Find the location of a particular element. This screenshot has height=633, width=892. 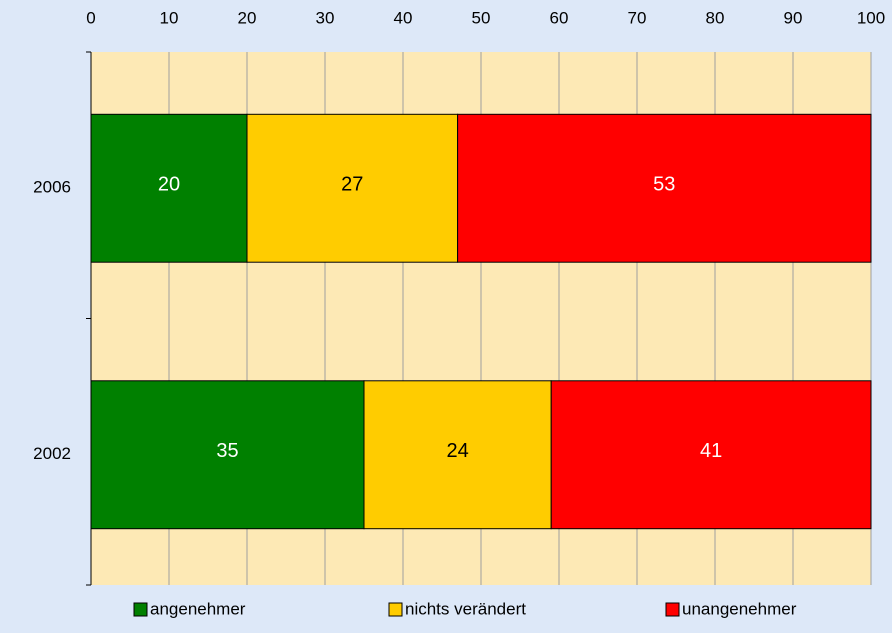

data-label: 53 is located at coordinates (664, 185).